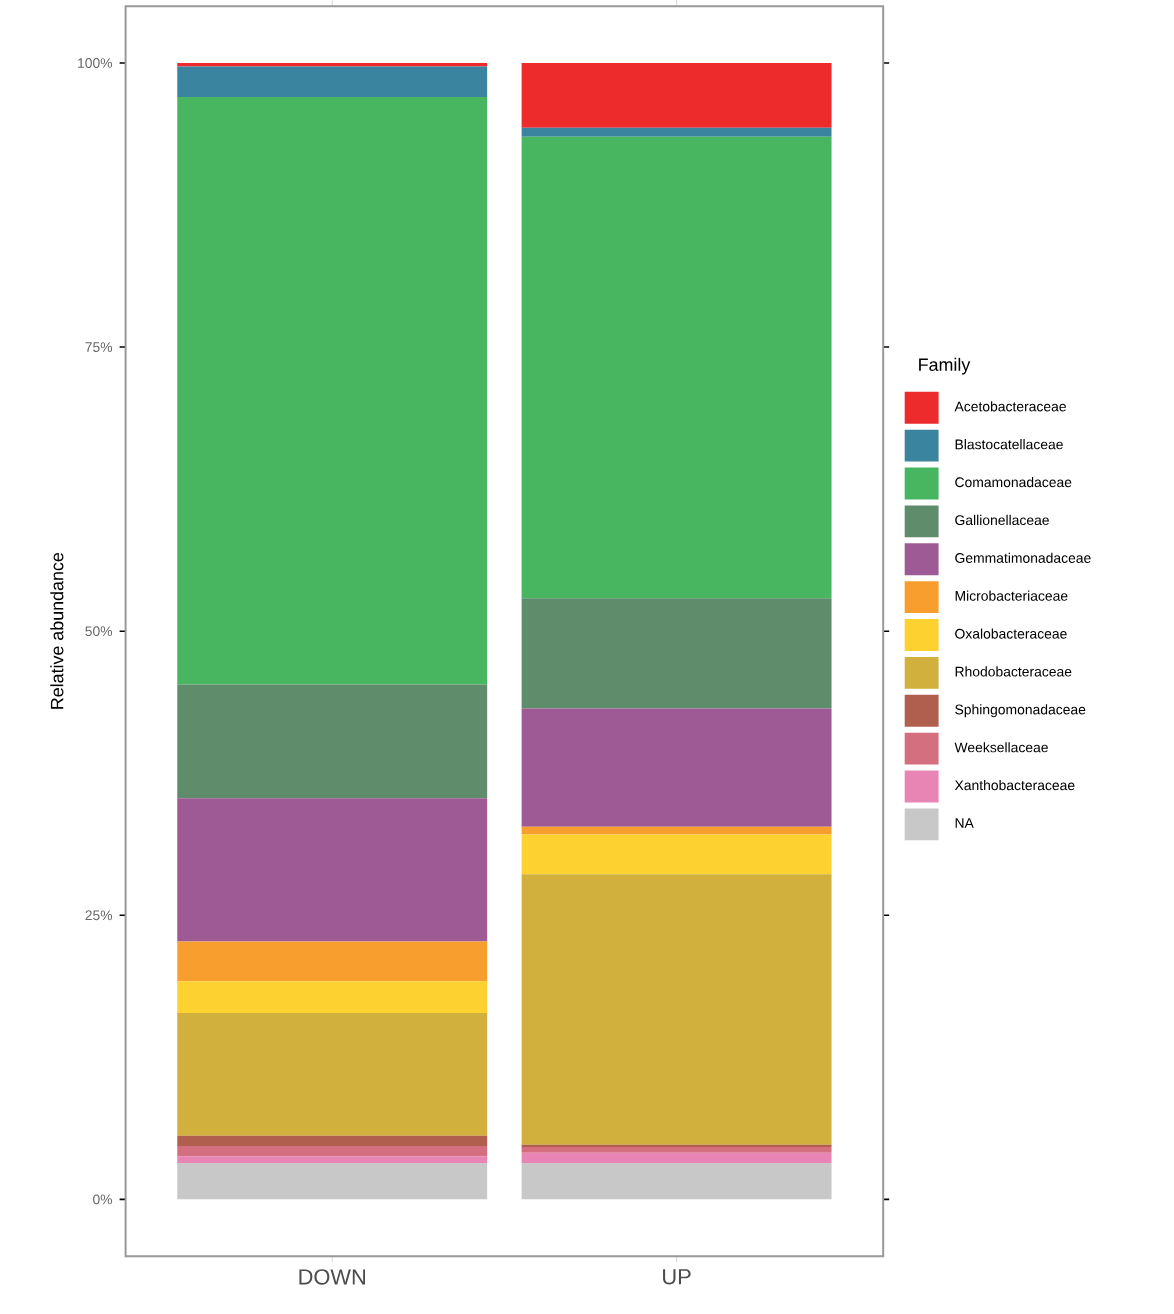  Describe the element at coordinates (945, 366) in the screenshot. I see `legend-title: Family` at that location.